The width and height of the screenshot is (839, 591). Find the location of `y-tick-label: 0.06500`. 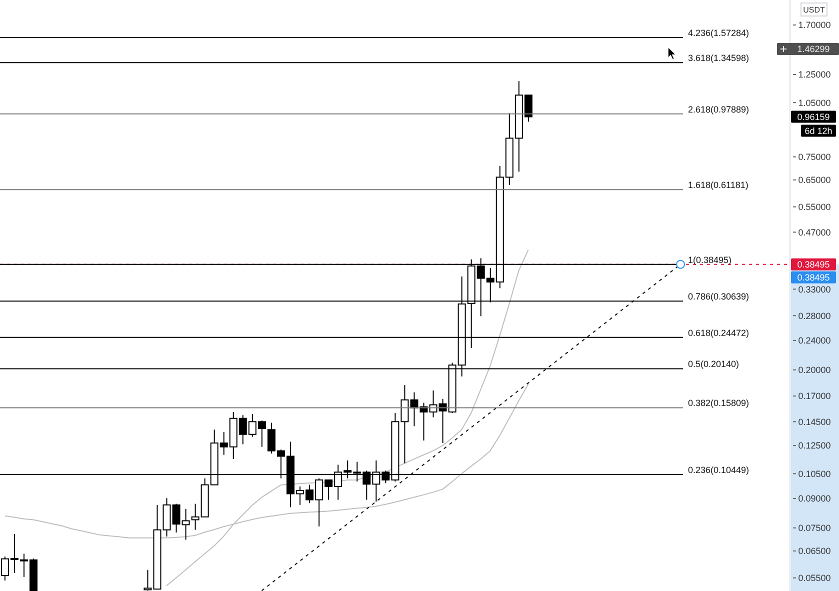

y-tick-label: 0.06500 is located at coordinates (814, 551).